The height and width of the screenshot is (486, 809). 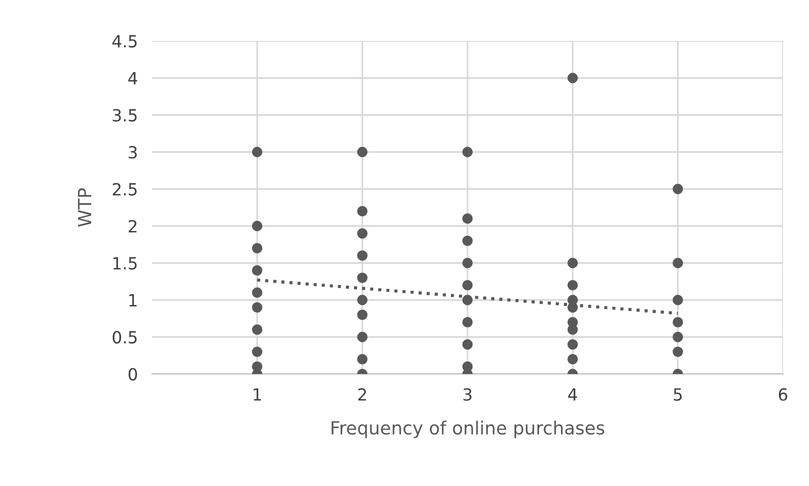 I want to click on x-tick-label: 6, so click(x=783, y=394).